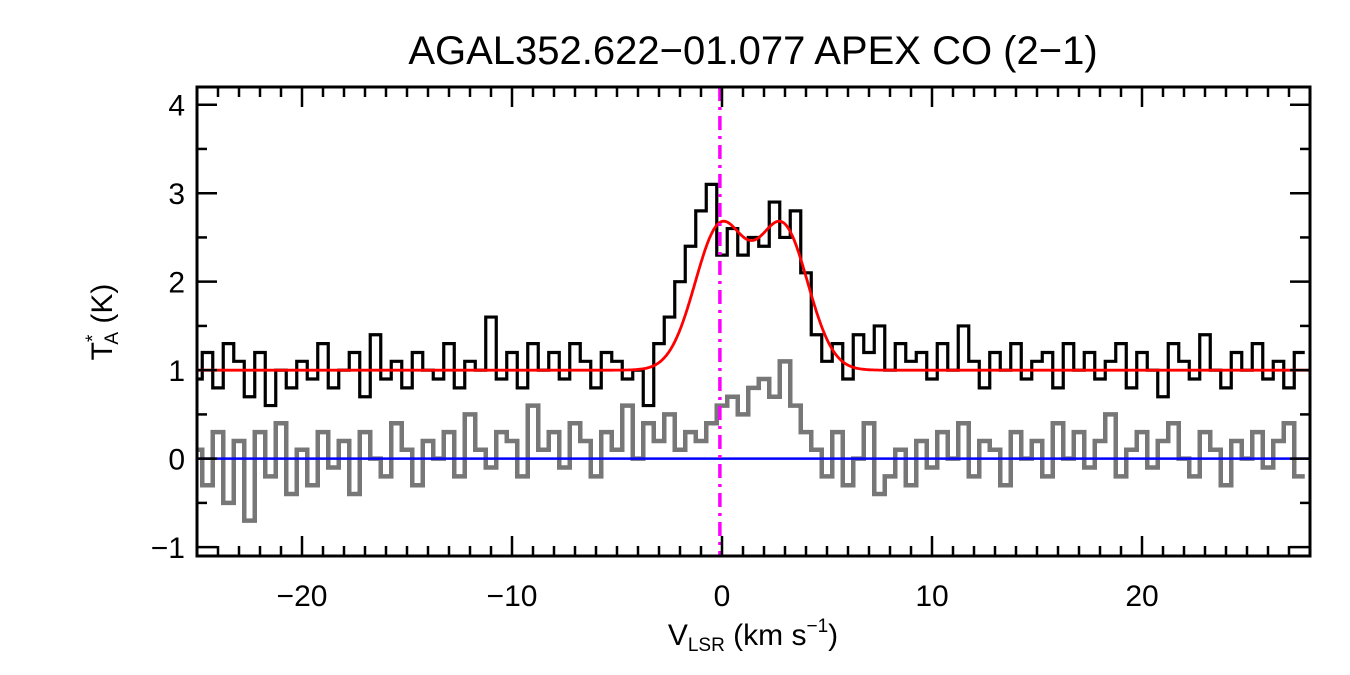 The height and width of the screenshot is (675, 1350). What do you see at coordinates (103, 322) in the screenshot?
I see `y-axis-label: T*A (K)` at bounding box center [103, 322].